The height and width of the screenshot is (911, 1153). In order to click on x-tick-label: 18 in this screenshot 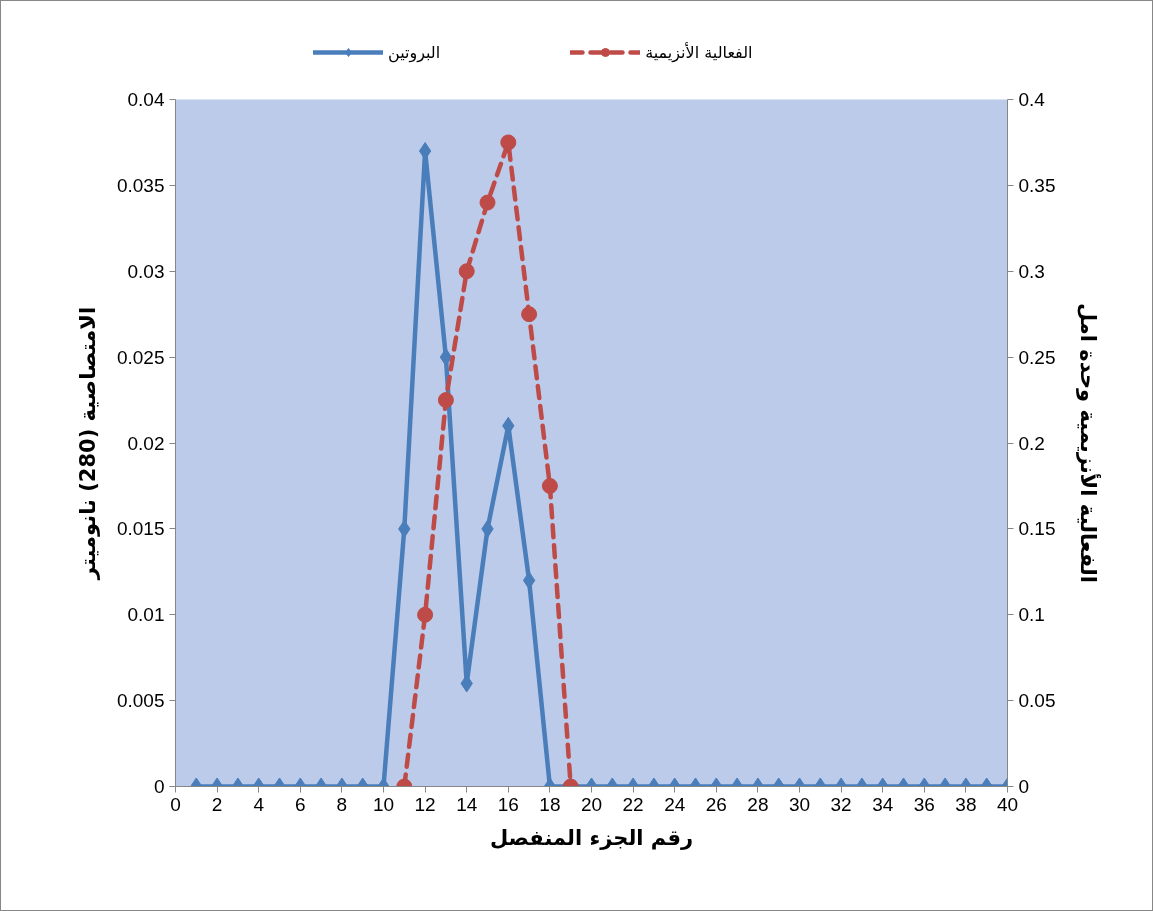, I will do `click(550, 804)`.